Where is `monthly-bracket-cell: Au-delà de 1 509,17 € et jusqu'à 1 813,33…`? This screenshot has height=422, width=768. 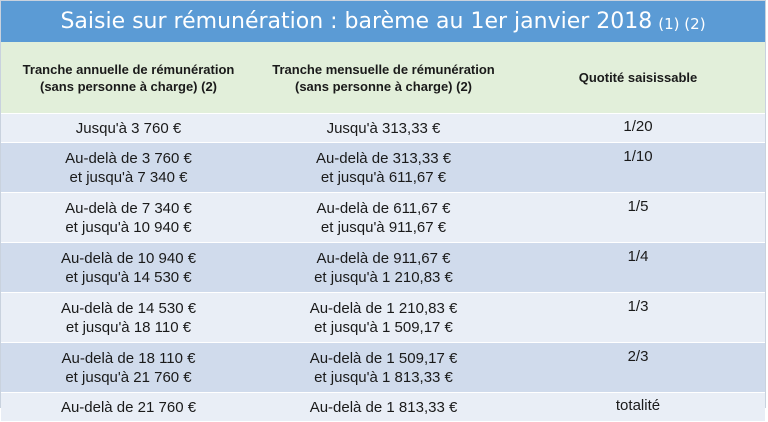 monthly-bracket-cell: Au-delà de 1 509,17 € et jusqu'à 1 813,33… is located at coordinates (383, 367).